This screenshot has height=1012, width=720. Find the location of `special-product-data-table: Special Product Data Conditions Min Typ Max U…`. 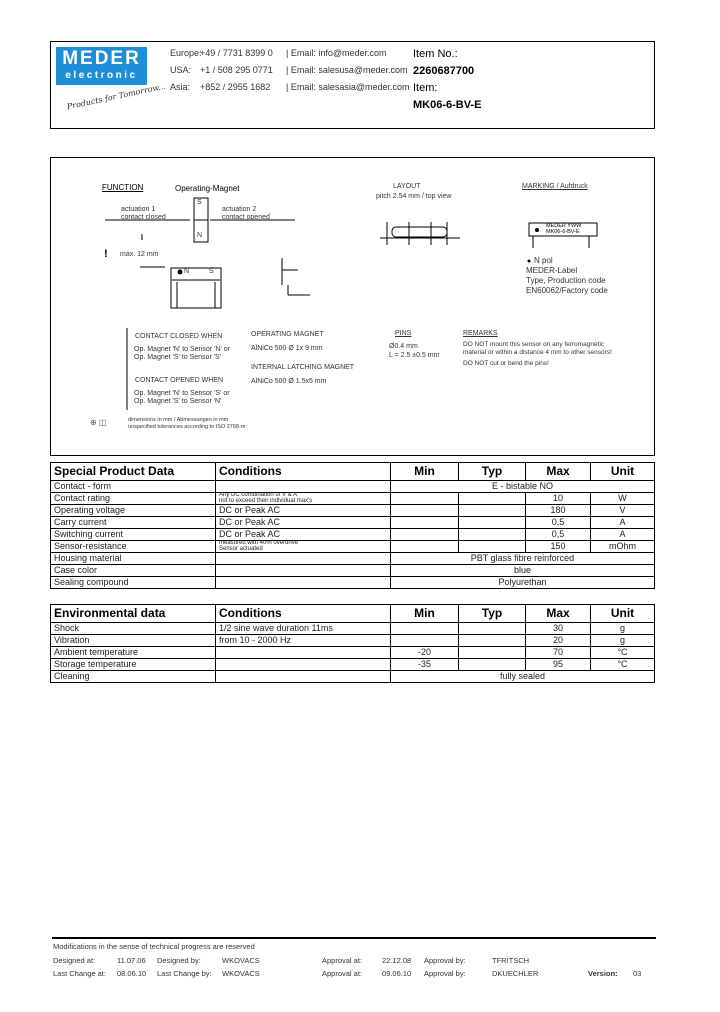

special-product-data-table: Special Product Data Conditions Min Typ Max U… is located at coordinates (352, 525).